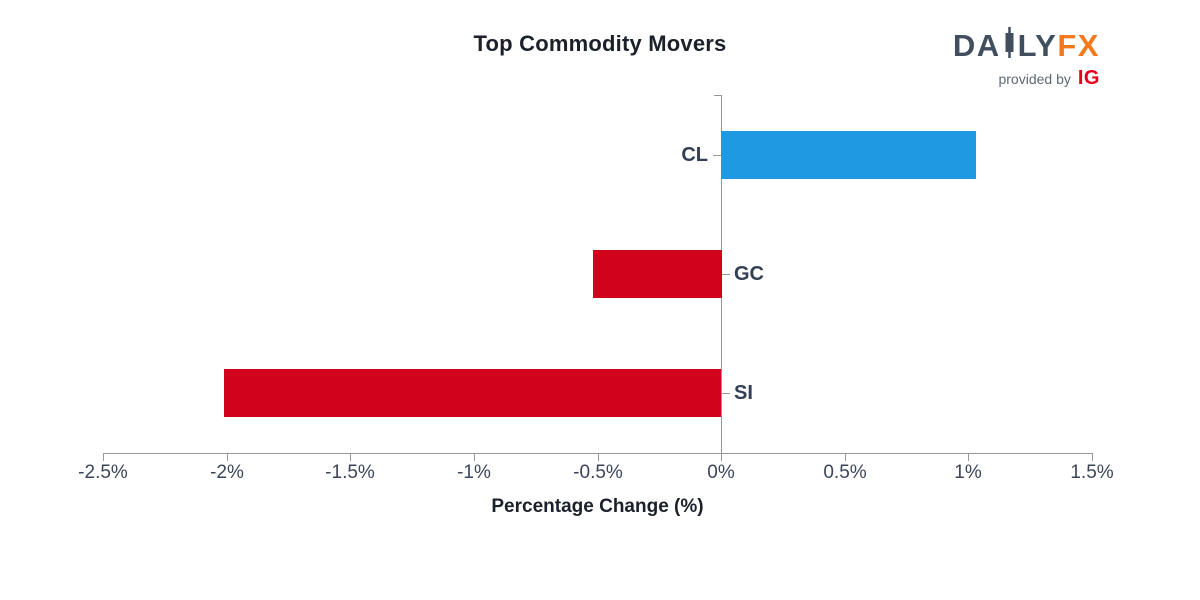 The width and height of the screenshot is (1200, 600). Describe the element at coordinates (717, 155) in the screenshot. I see `category-tick-CL` at that location.